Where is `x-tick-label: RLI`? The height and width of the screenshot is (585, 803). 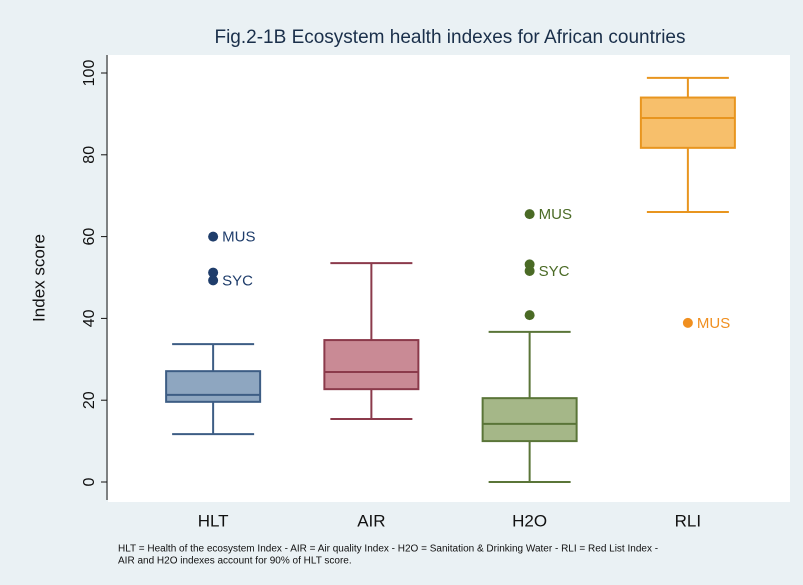 x-tick-label: RLI is located at coordinates (688, 520).